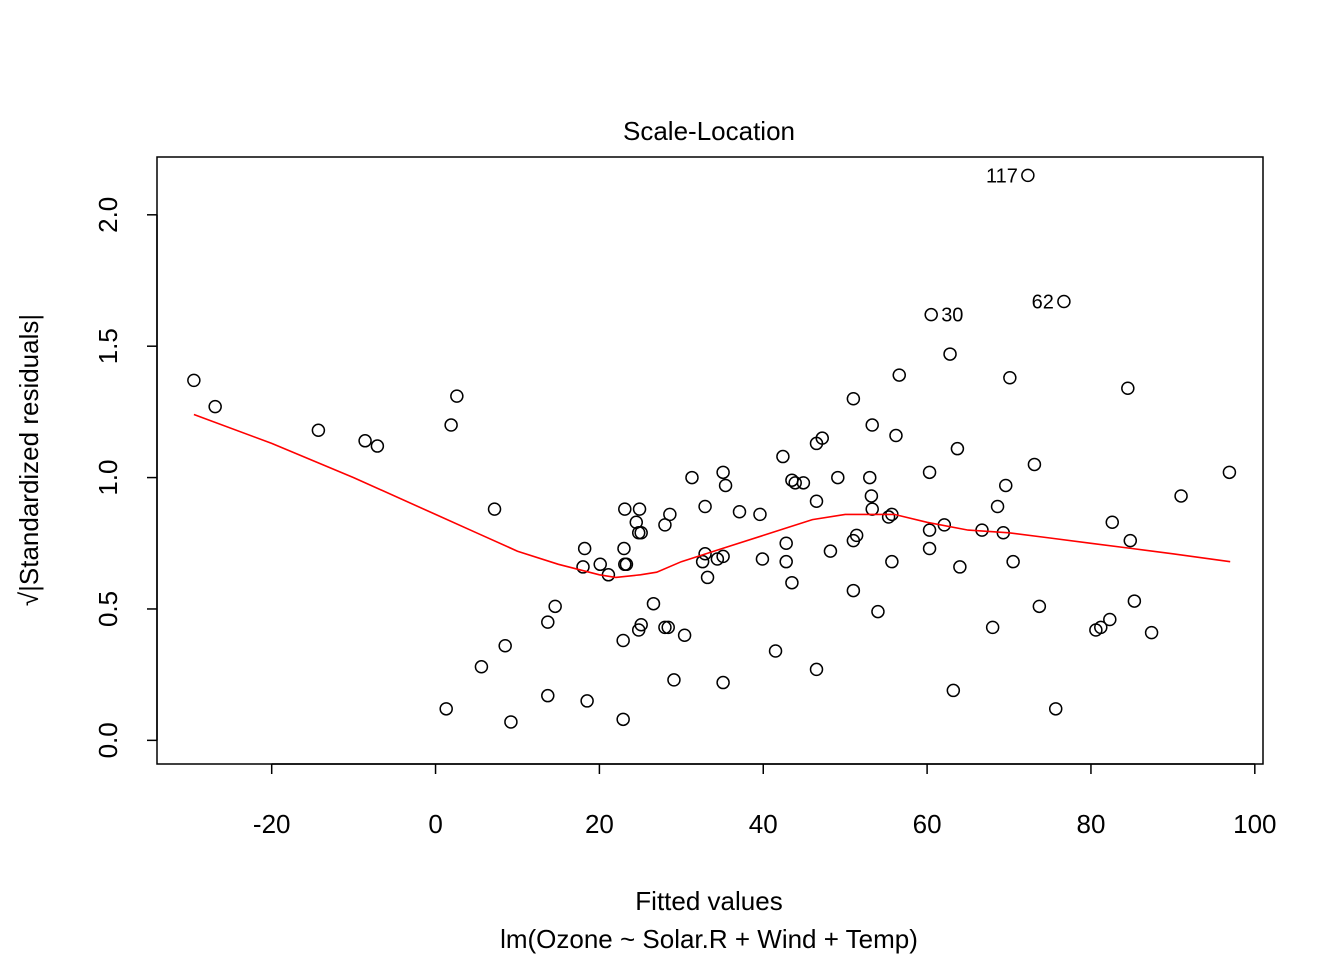 The image size is (1344, 960). I want to click on point-labels: 117 62 30, so click(997, 245).